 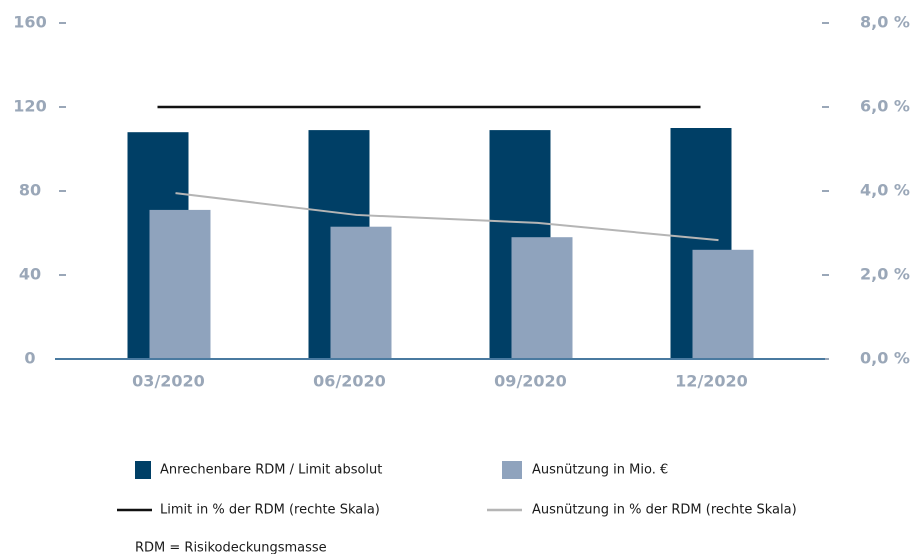 What do you see at coordinates (885, 190) in the screenshot?
I see `y2-tick-label: 4,0 %` at bounding box center [885, 190].